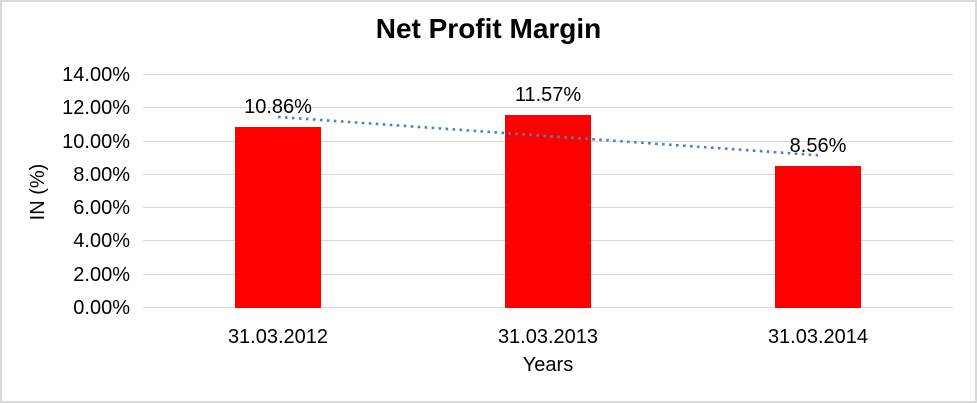 The image size is (977, 403). I want to click on chart-title: Net Profit Margin, so click(488, 28).